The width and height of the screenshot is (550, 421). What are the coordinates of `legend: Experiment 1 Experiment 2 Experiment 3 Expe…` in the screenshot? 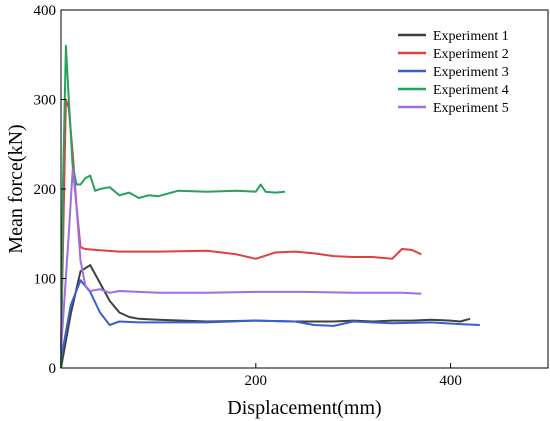 It's located at (453, 72).